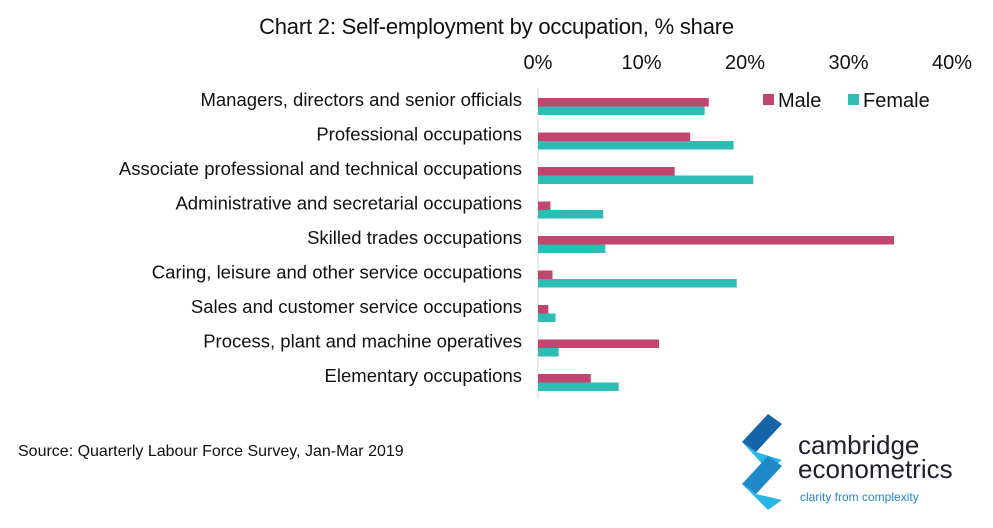 Image resolution: width=993 pixels, height=528 pixels. I want to click on legend-label-female: Female, so click(896, 101).